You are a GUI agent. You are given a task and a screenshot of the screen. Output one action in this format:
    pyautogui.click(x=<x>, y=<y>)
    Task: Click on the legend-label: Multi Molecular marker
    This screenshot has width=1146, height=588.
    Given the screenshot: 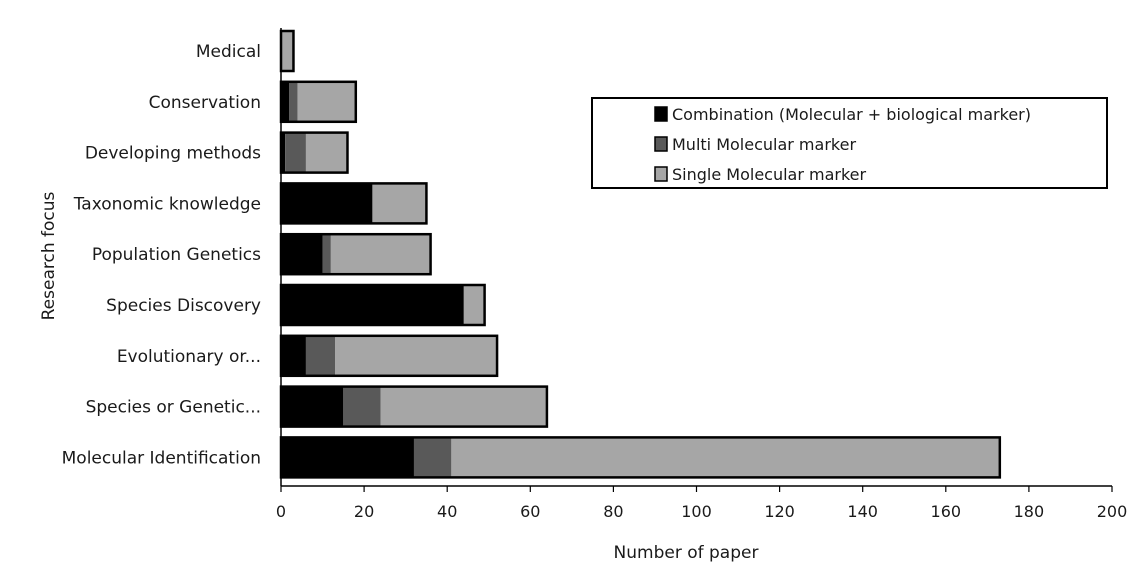 What is the action you would take?
    pyautogui.click(x=764, y=144)
    